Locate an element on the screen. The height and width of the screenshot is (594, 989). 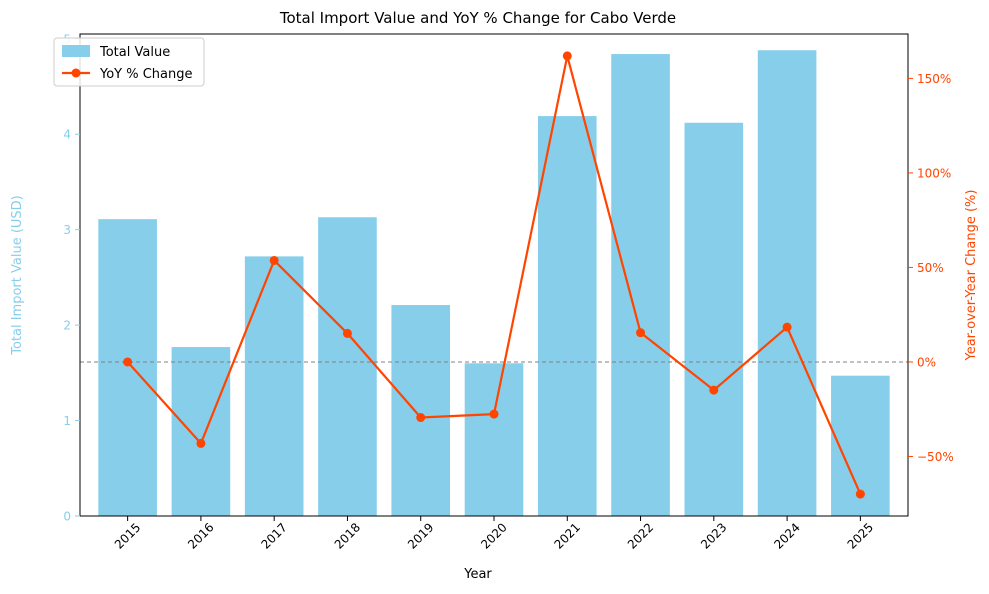
bar-2015 is located at coordinates (127, 367).